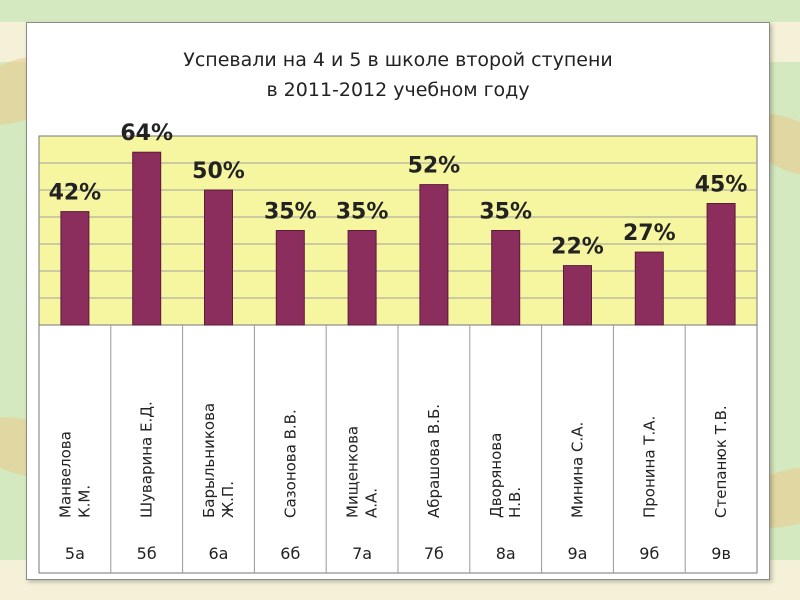  What do you see at coordinates (75, 553) in the screenshot?
I see `class-label: 5а` at bounding box center [75, 553].